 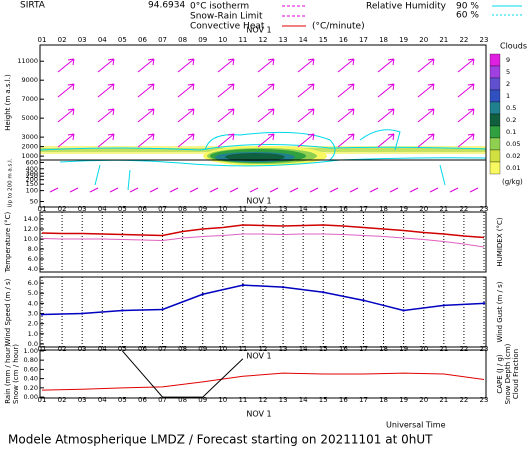 What do you see at coordinates (31, 239) in the screenshot?
I see `y-tick-label: 10.0` at bounding box center [31, 239].